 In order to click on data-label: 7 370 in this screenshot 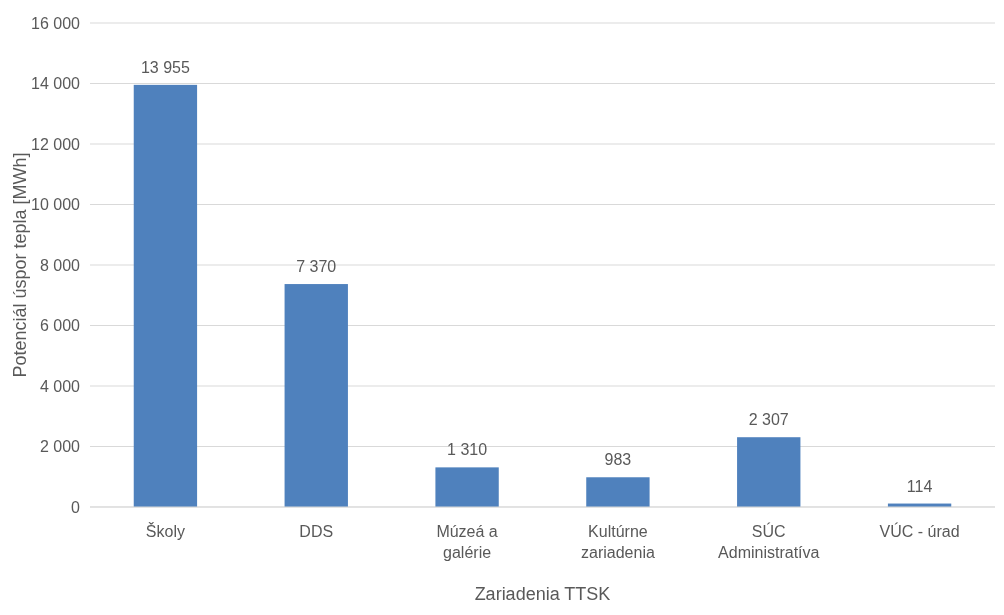, I will do `click(316, 267)`.